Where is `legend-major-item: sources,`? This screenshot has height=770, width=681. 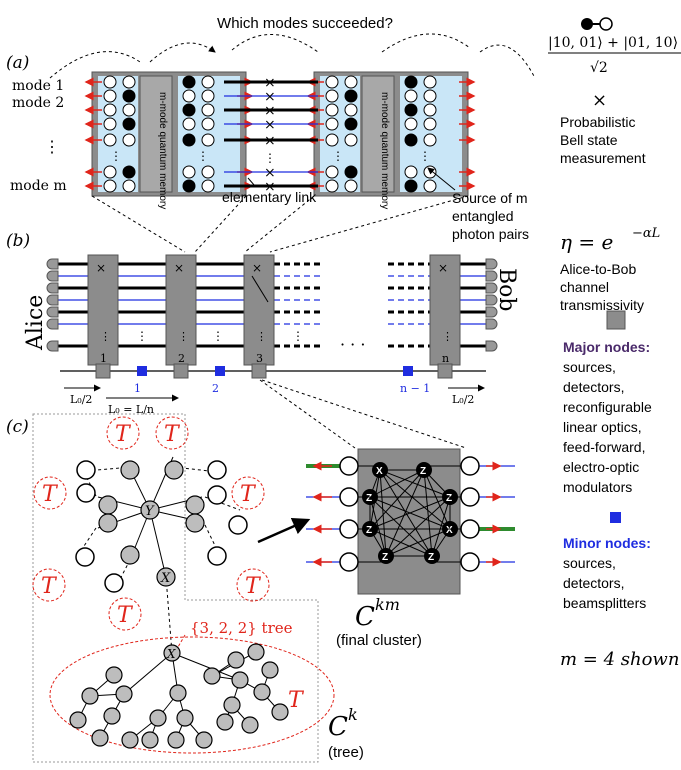 legend-major-item: sources, is located at coordinates (589, 367).